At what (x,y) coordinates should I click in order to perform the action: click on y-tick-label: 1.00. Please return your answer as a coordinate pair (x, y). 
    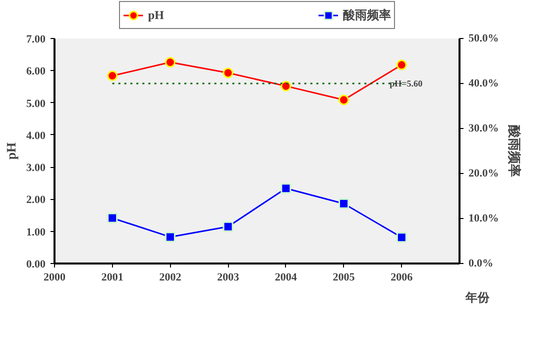
    Looking at the image, I should click on (36, 232).